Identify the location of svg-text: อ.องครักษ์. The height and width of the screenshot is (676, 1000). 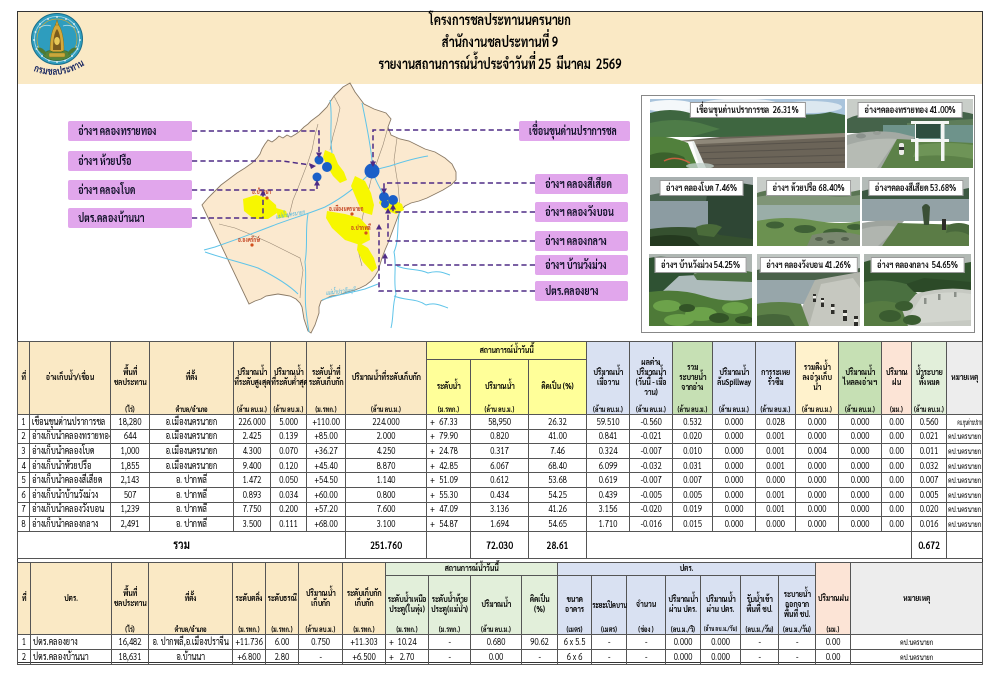
(249, 239).